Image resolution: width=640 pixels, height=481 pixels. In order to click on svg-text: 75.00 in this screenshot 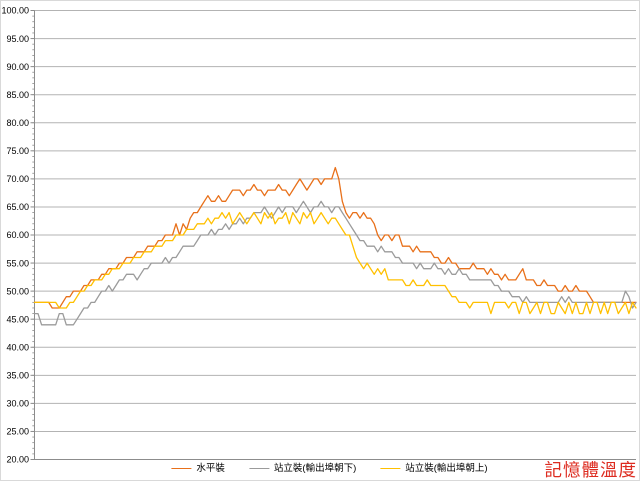, I will do `click(17, 151)`.